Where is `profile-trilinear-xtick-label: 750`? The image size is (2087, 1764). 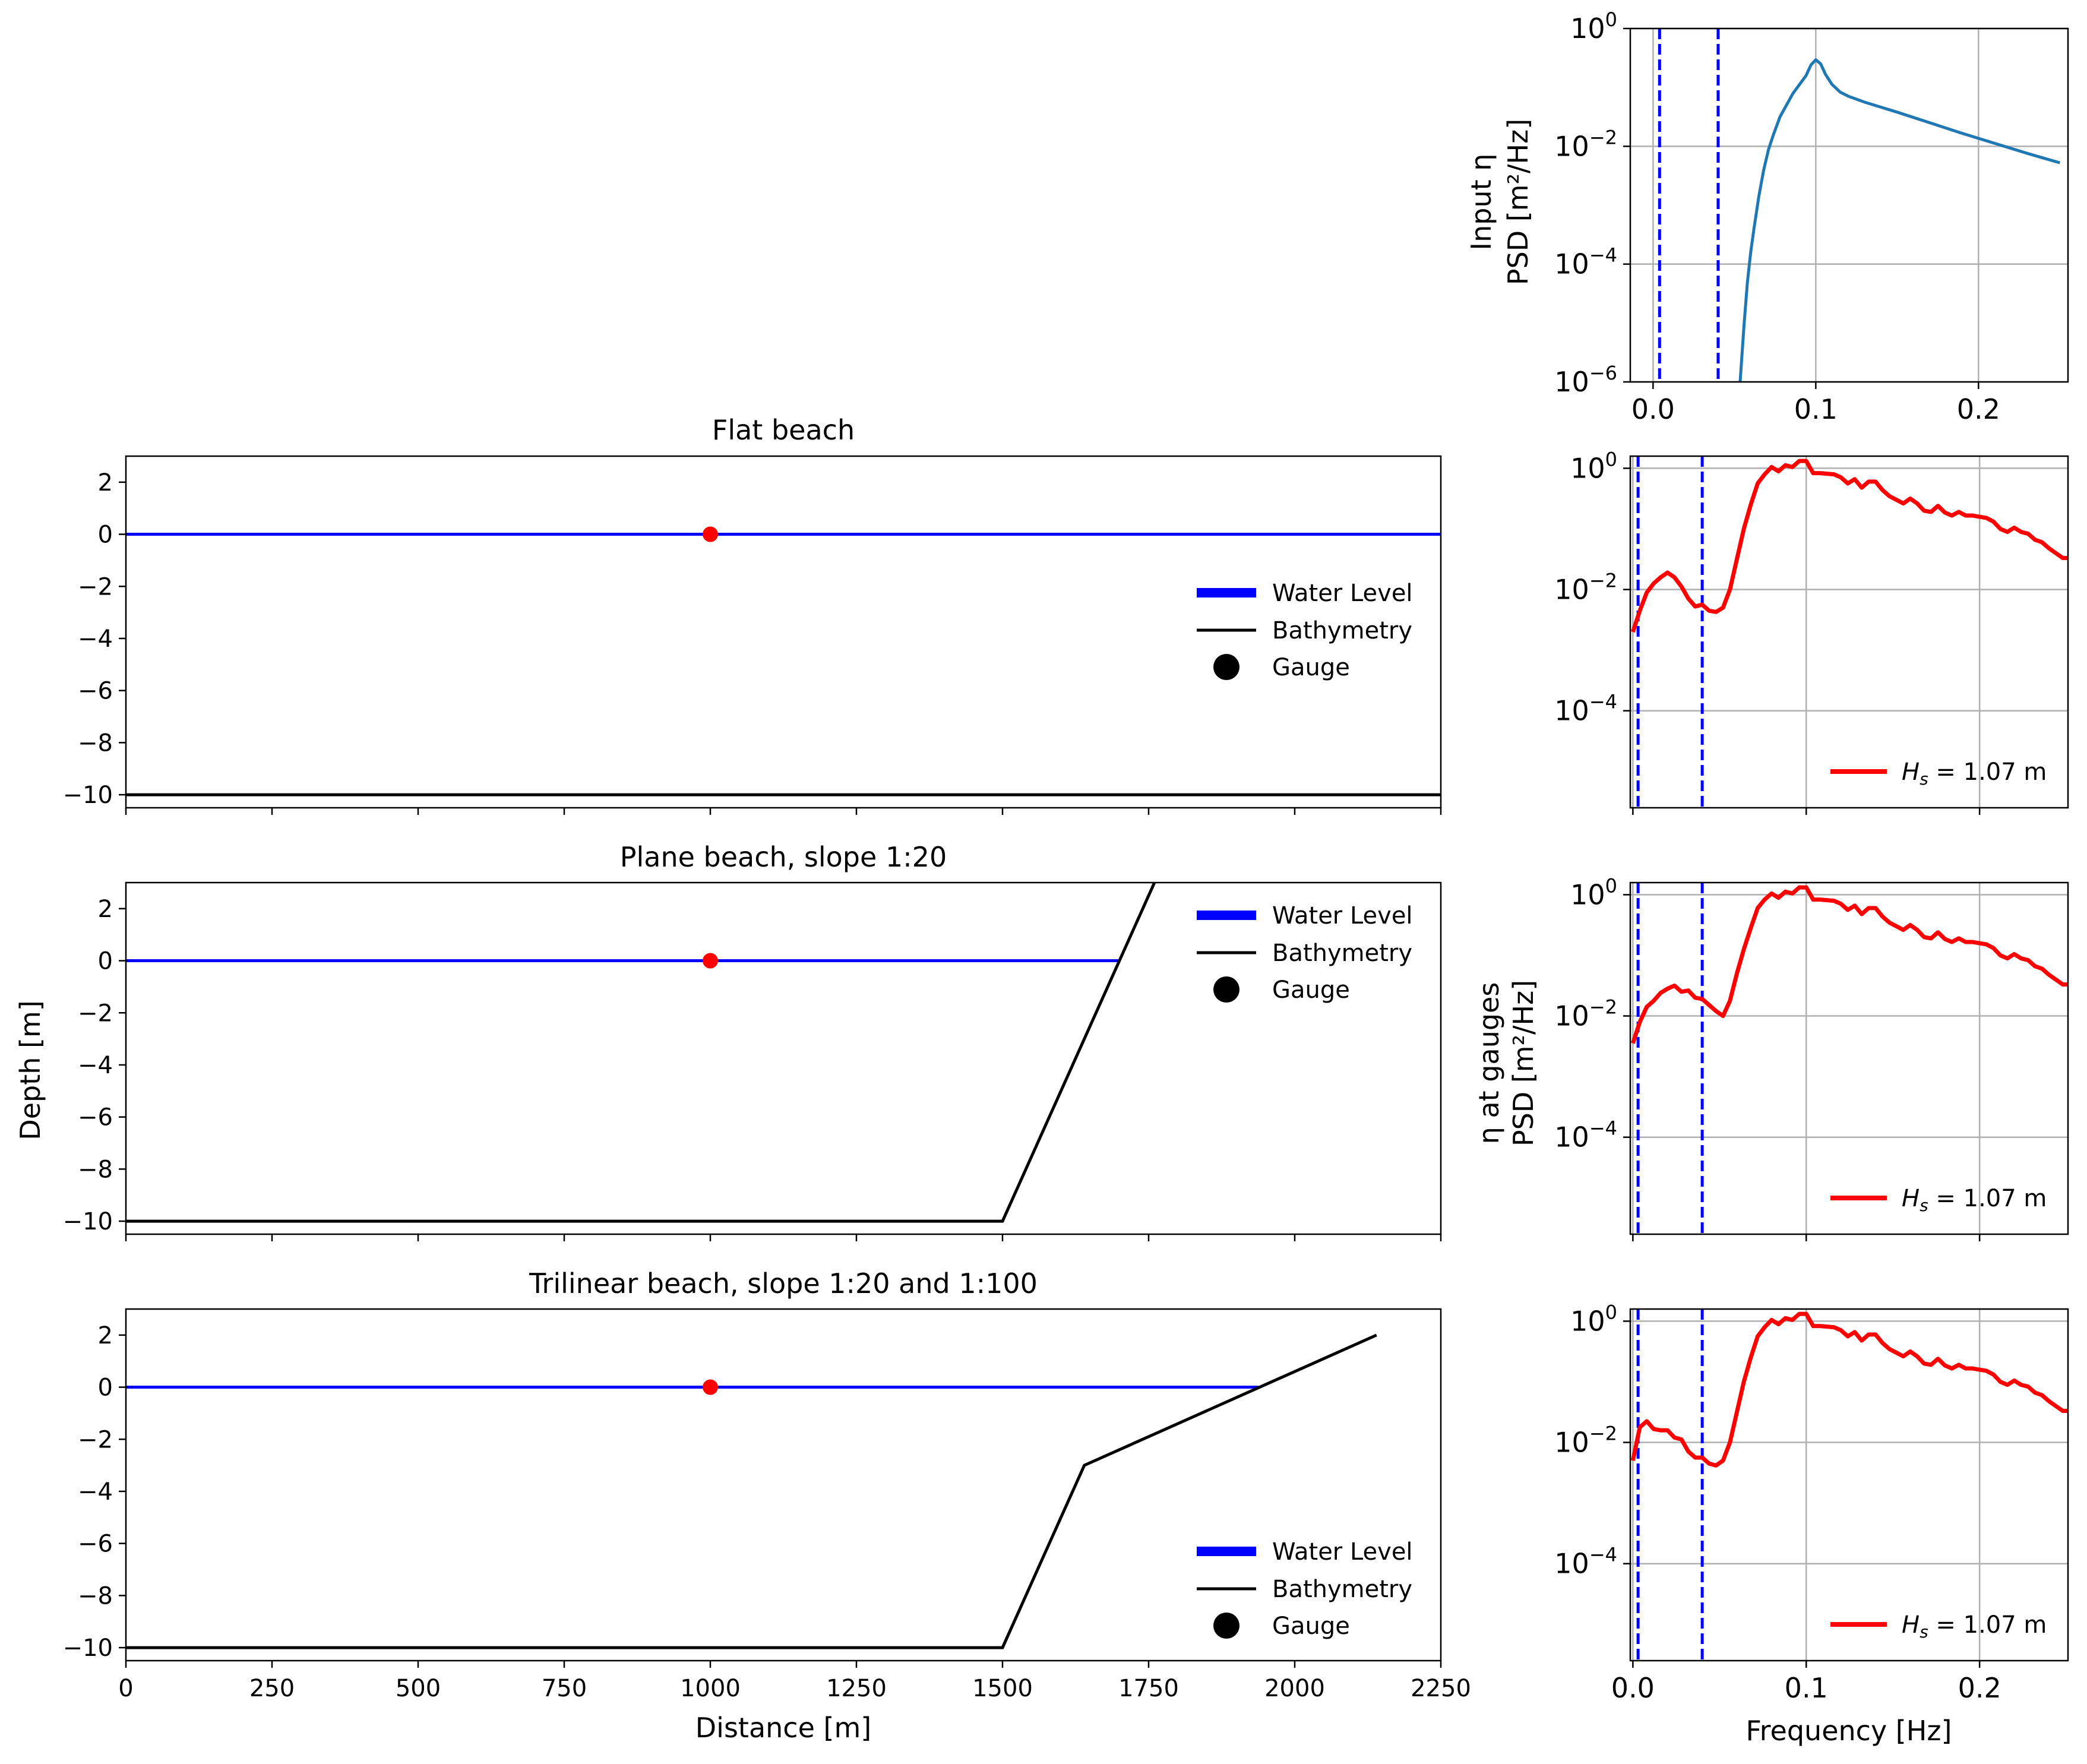
profile-trilinear-xtick-label: 750 is located at coordinates (564, 1689).